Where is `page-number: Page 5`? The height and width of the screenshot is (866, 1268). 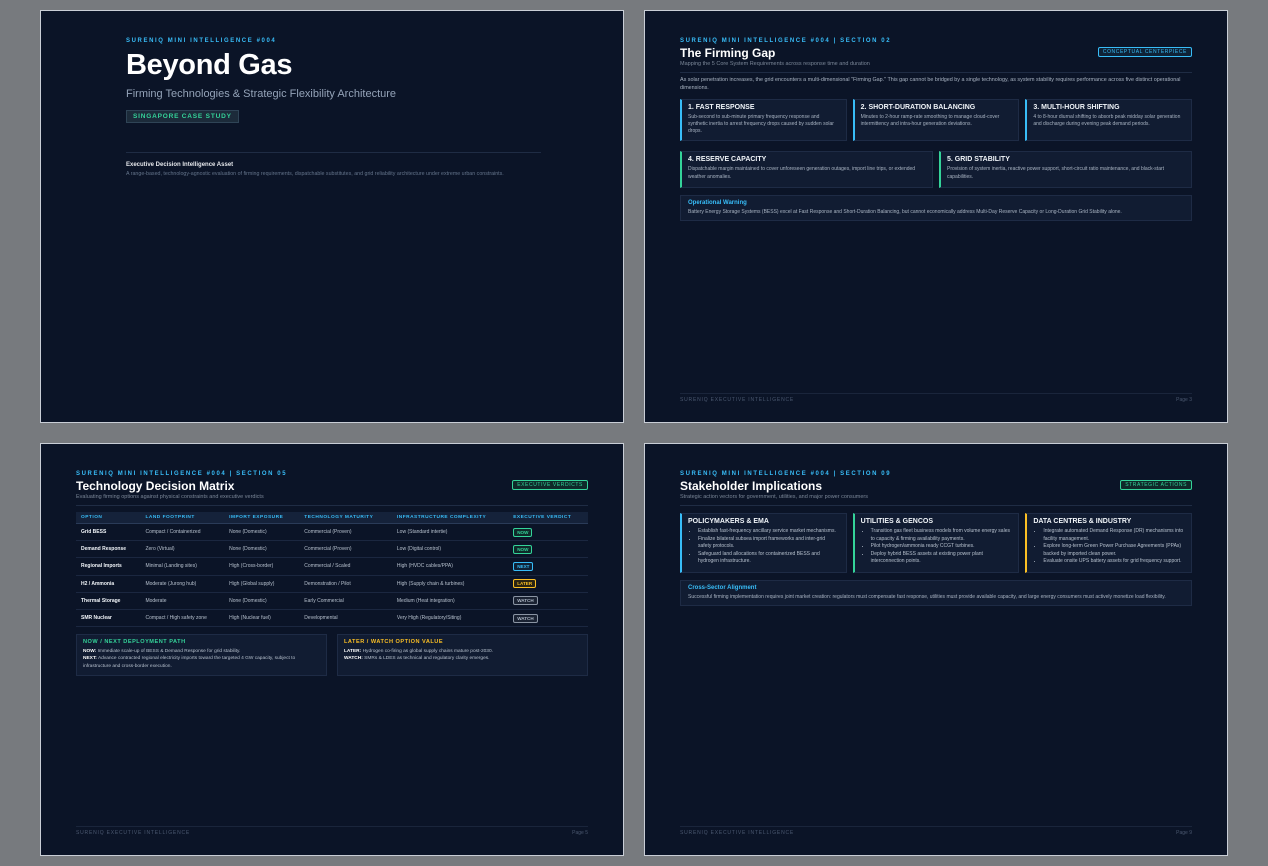
page-number: Page 5 is located at coordinates (580, 833).